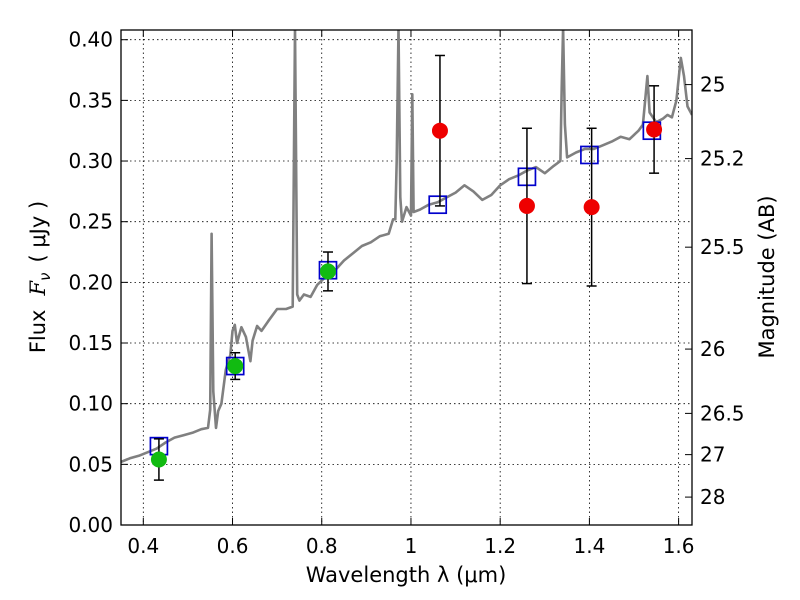 The image size is (800, 600). I want to click on y-axis-label-subscript: ν, so click(45, 277).